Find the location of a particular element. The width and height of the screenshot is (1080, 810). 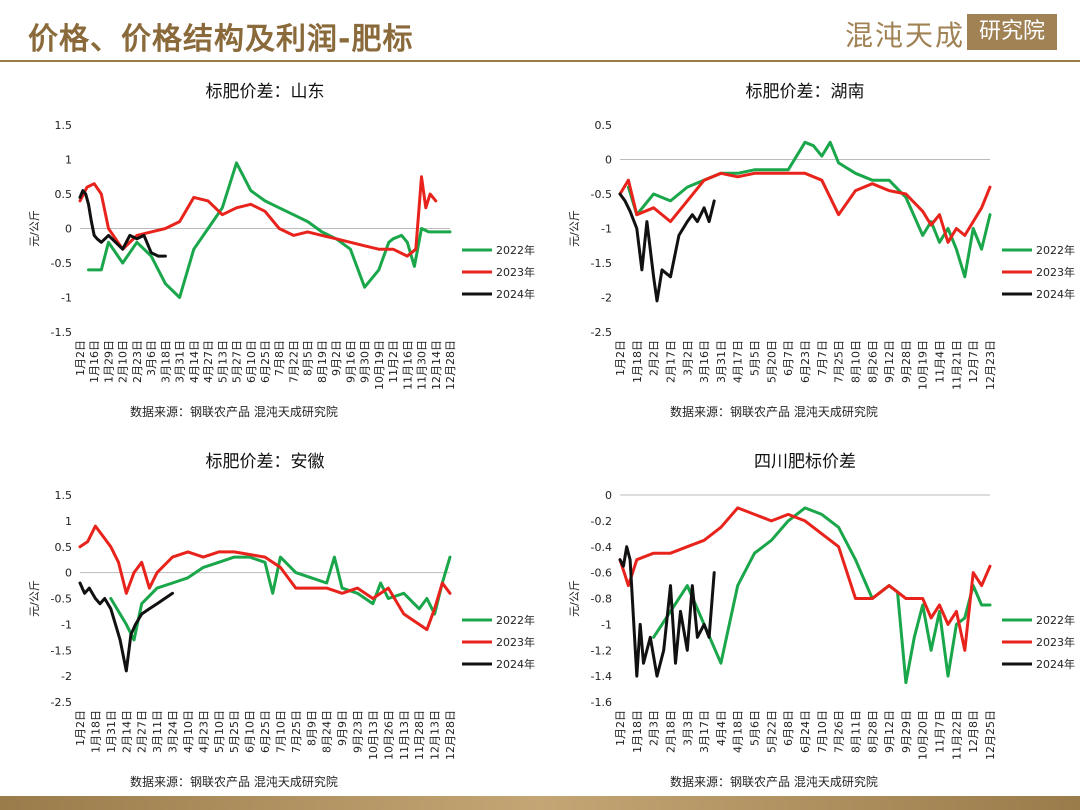

brand-logo: 混沌天成 研究院 is located at coordinates (951, 33).